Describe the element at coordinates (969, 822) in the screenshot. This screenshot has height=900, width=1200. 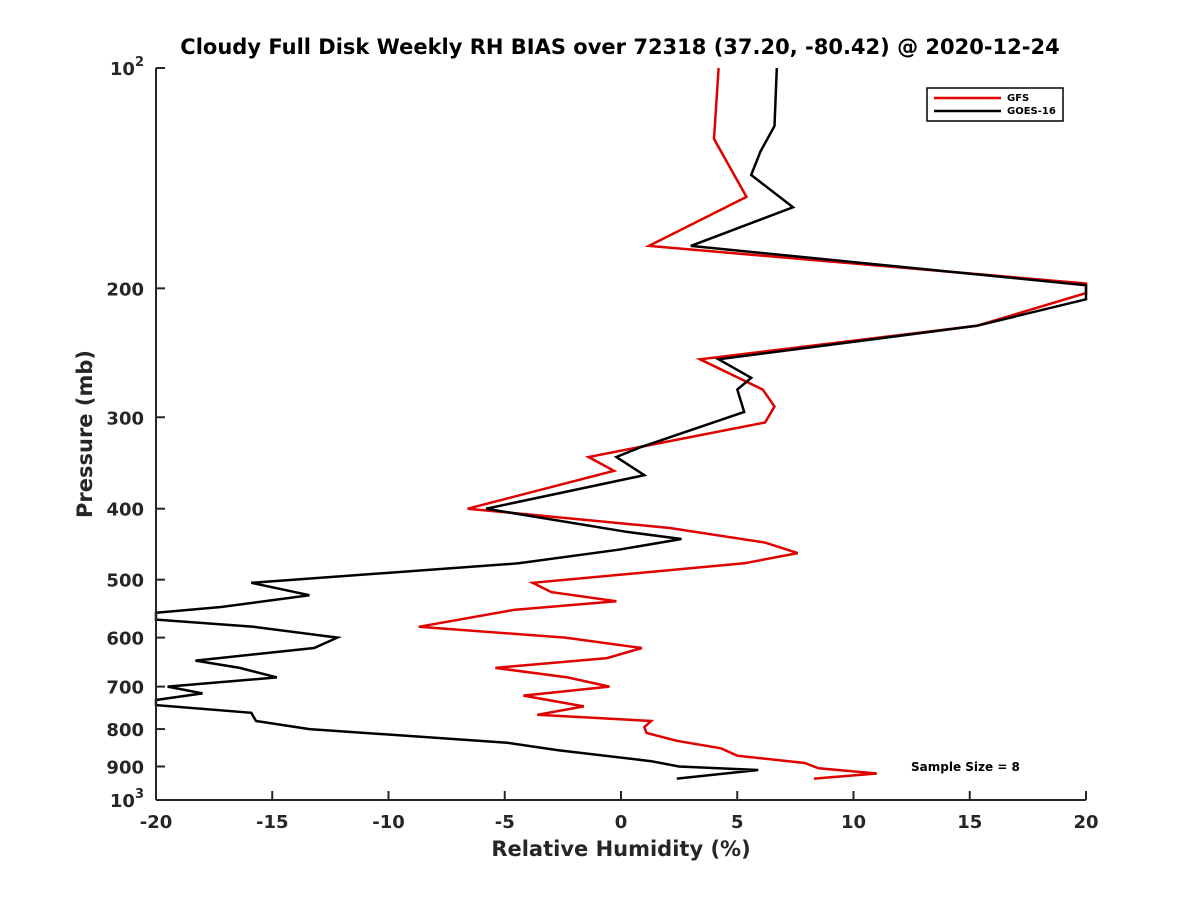
I see `x-tick-label: 15` at that location.